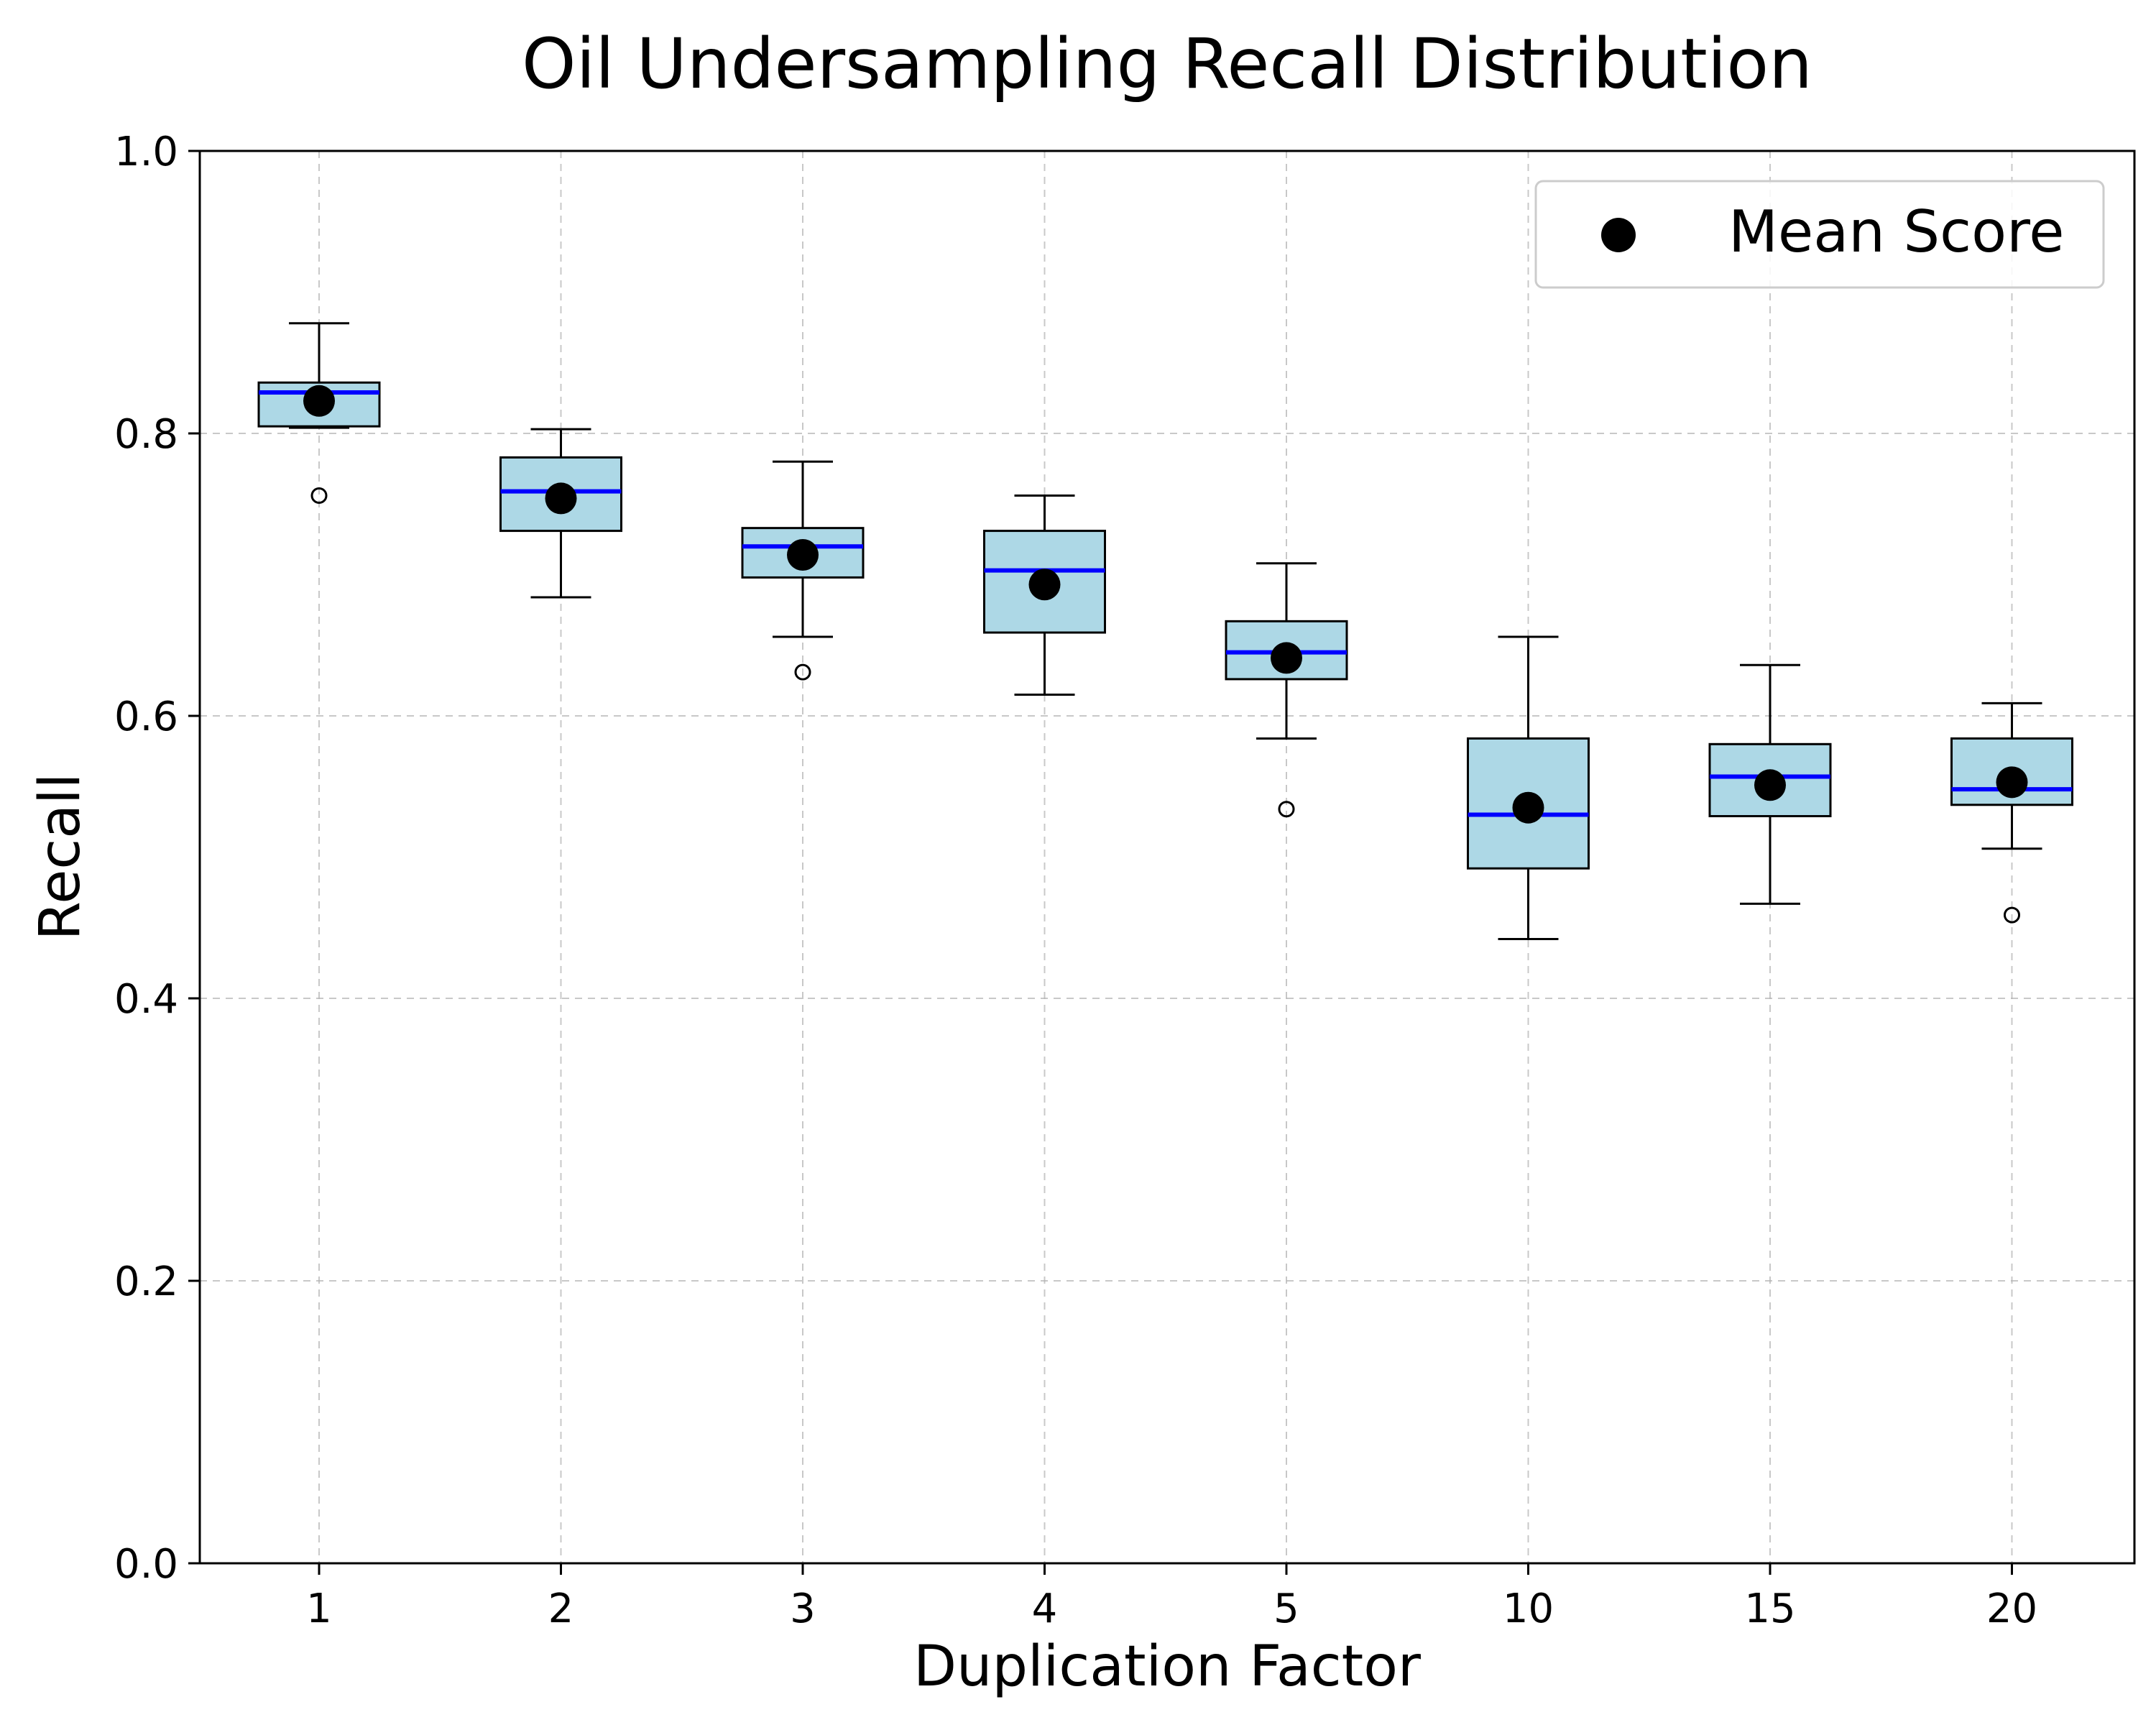 The width and height of the screenshot is (2156, 1725). Describe the element at coordinates (60, 857) in the screenshot. I see `y-axis-label: Recall` at that location.